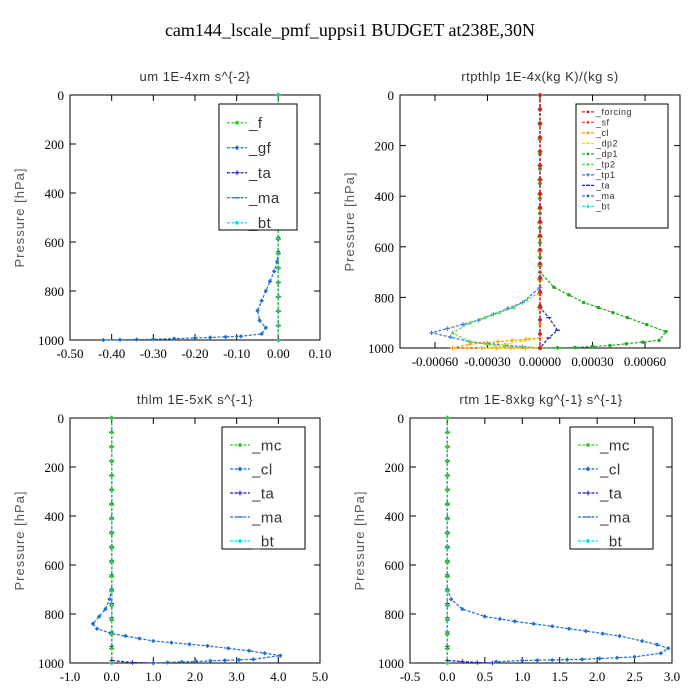 Image resolution: width=700 pixels, height=700 pixels. I want to click on legend-label: _cl, so click(602, 133).